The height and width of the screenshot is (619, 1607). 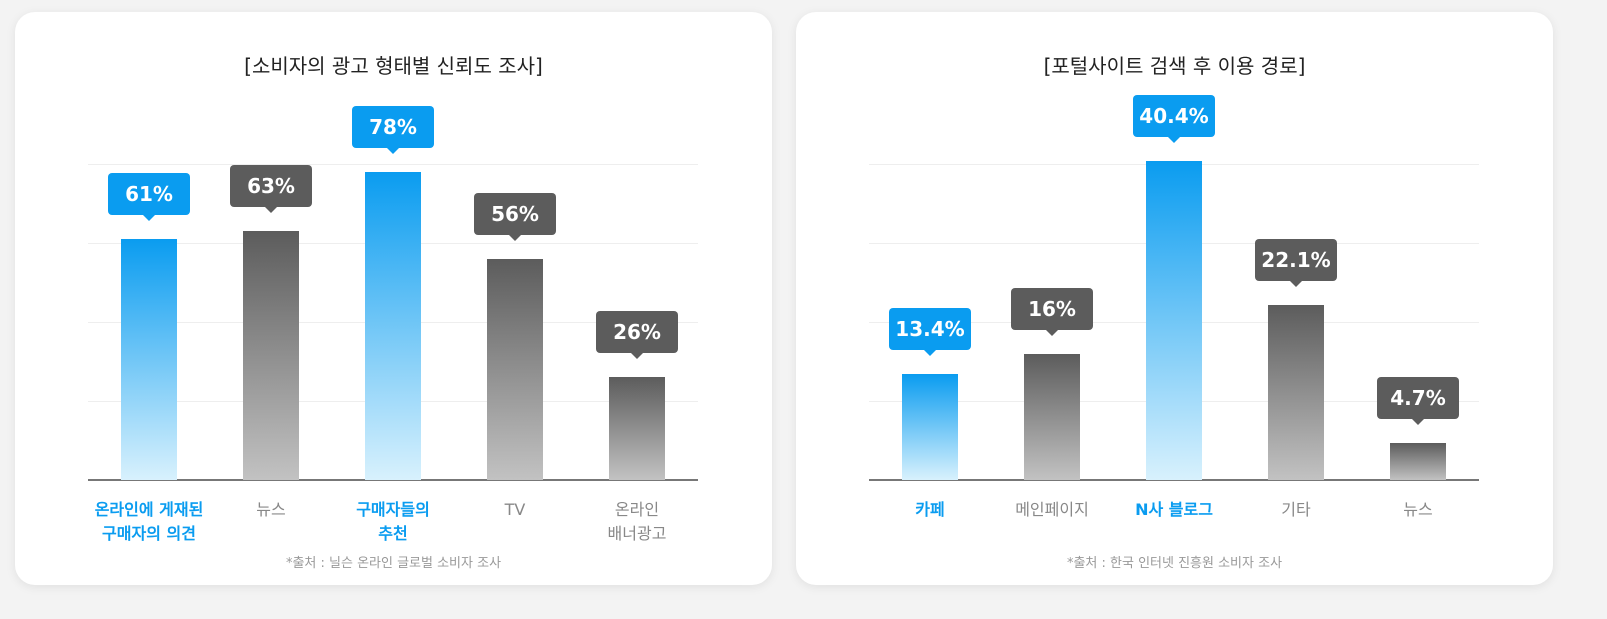 What do you see at coordinates (149, 521) in the screenshot?
I see `x-tick-label: 온라인에 게재된 구매자의 의견` at bounding box center [149, 521].